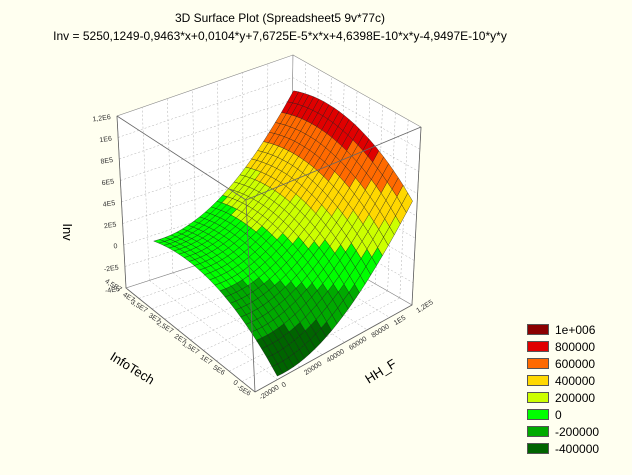  I want to click on y-axis-title: InfoTech, so click(133, 368).